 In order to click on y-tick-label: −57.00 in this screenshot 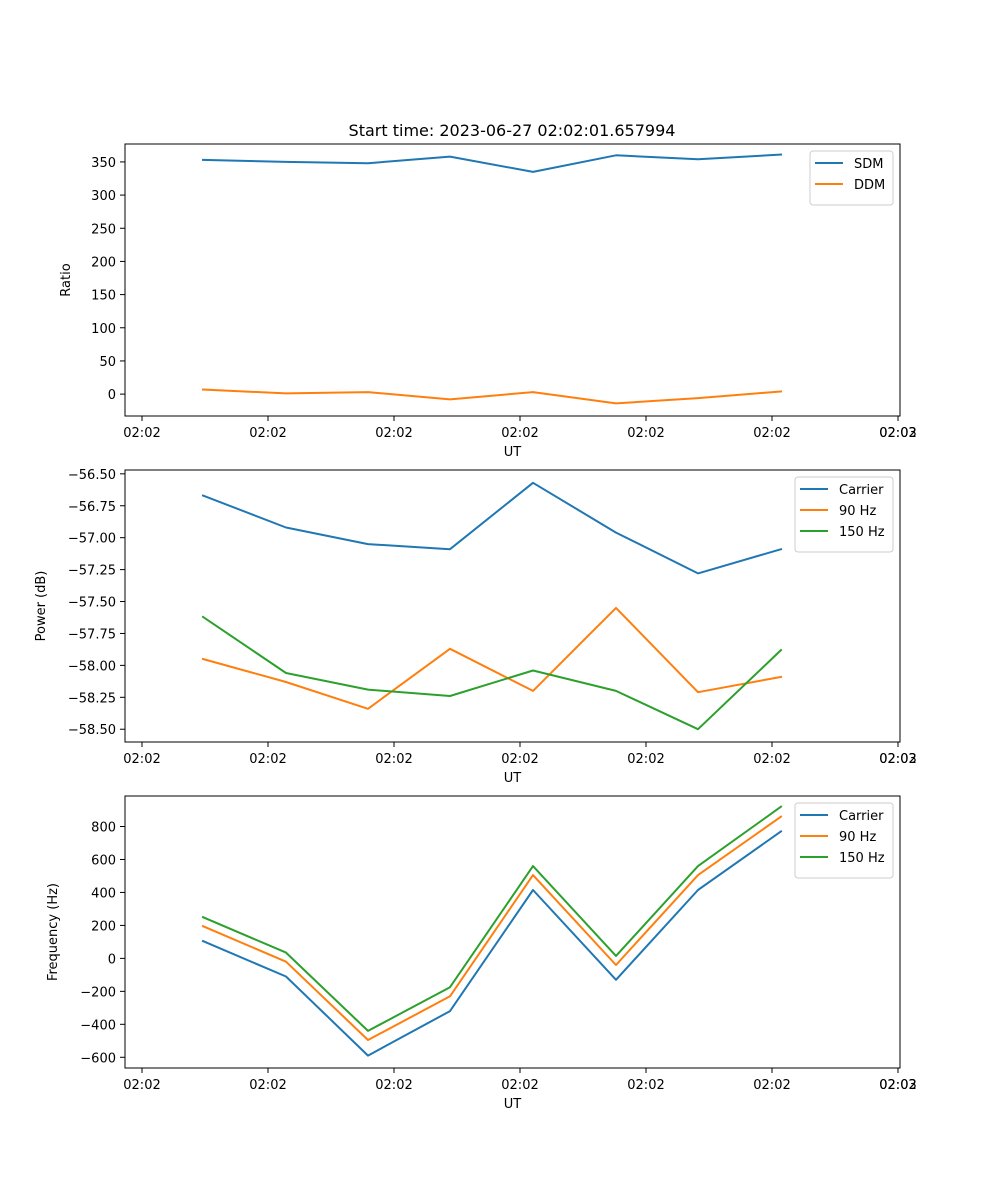, I will do `click(92, 539)`.